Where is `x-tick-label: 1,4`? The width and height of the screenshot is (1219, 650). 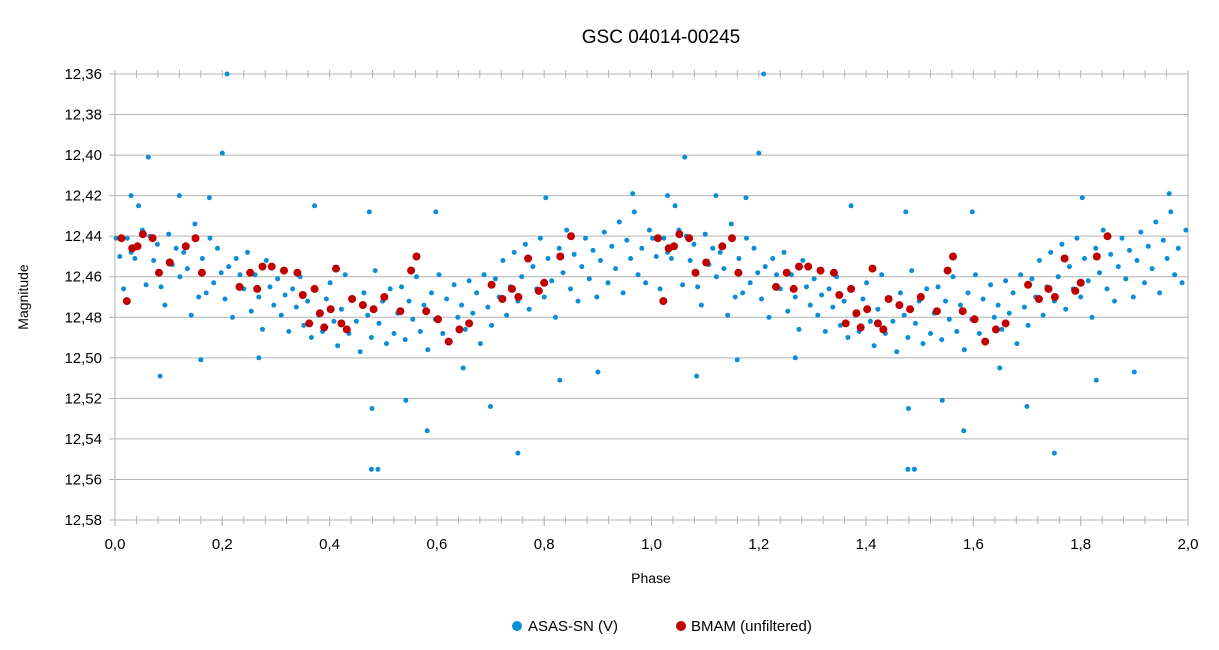
x-tick-label: 1,4 is located at coordinates (866, 544).